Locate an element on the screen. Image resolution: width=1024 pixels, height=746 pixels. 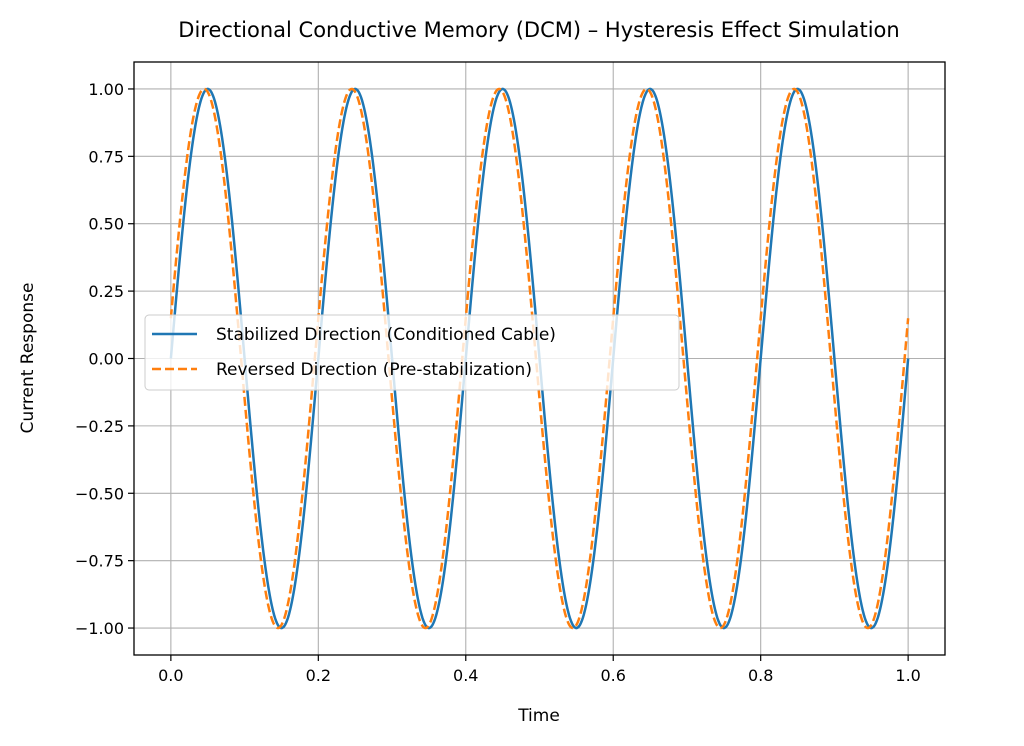
y-tick-label: −0.25 is located at coordinates (99, 426).